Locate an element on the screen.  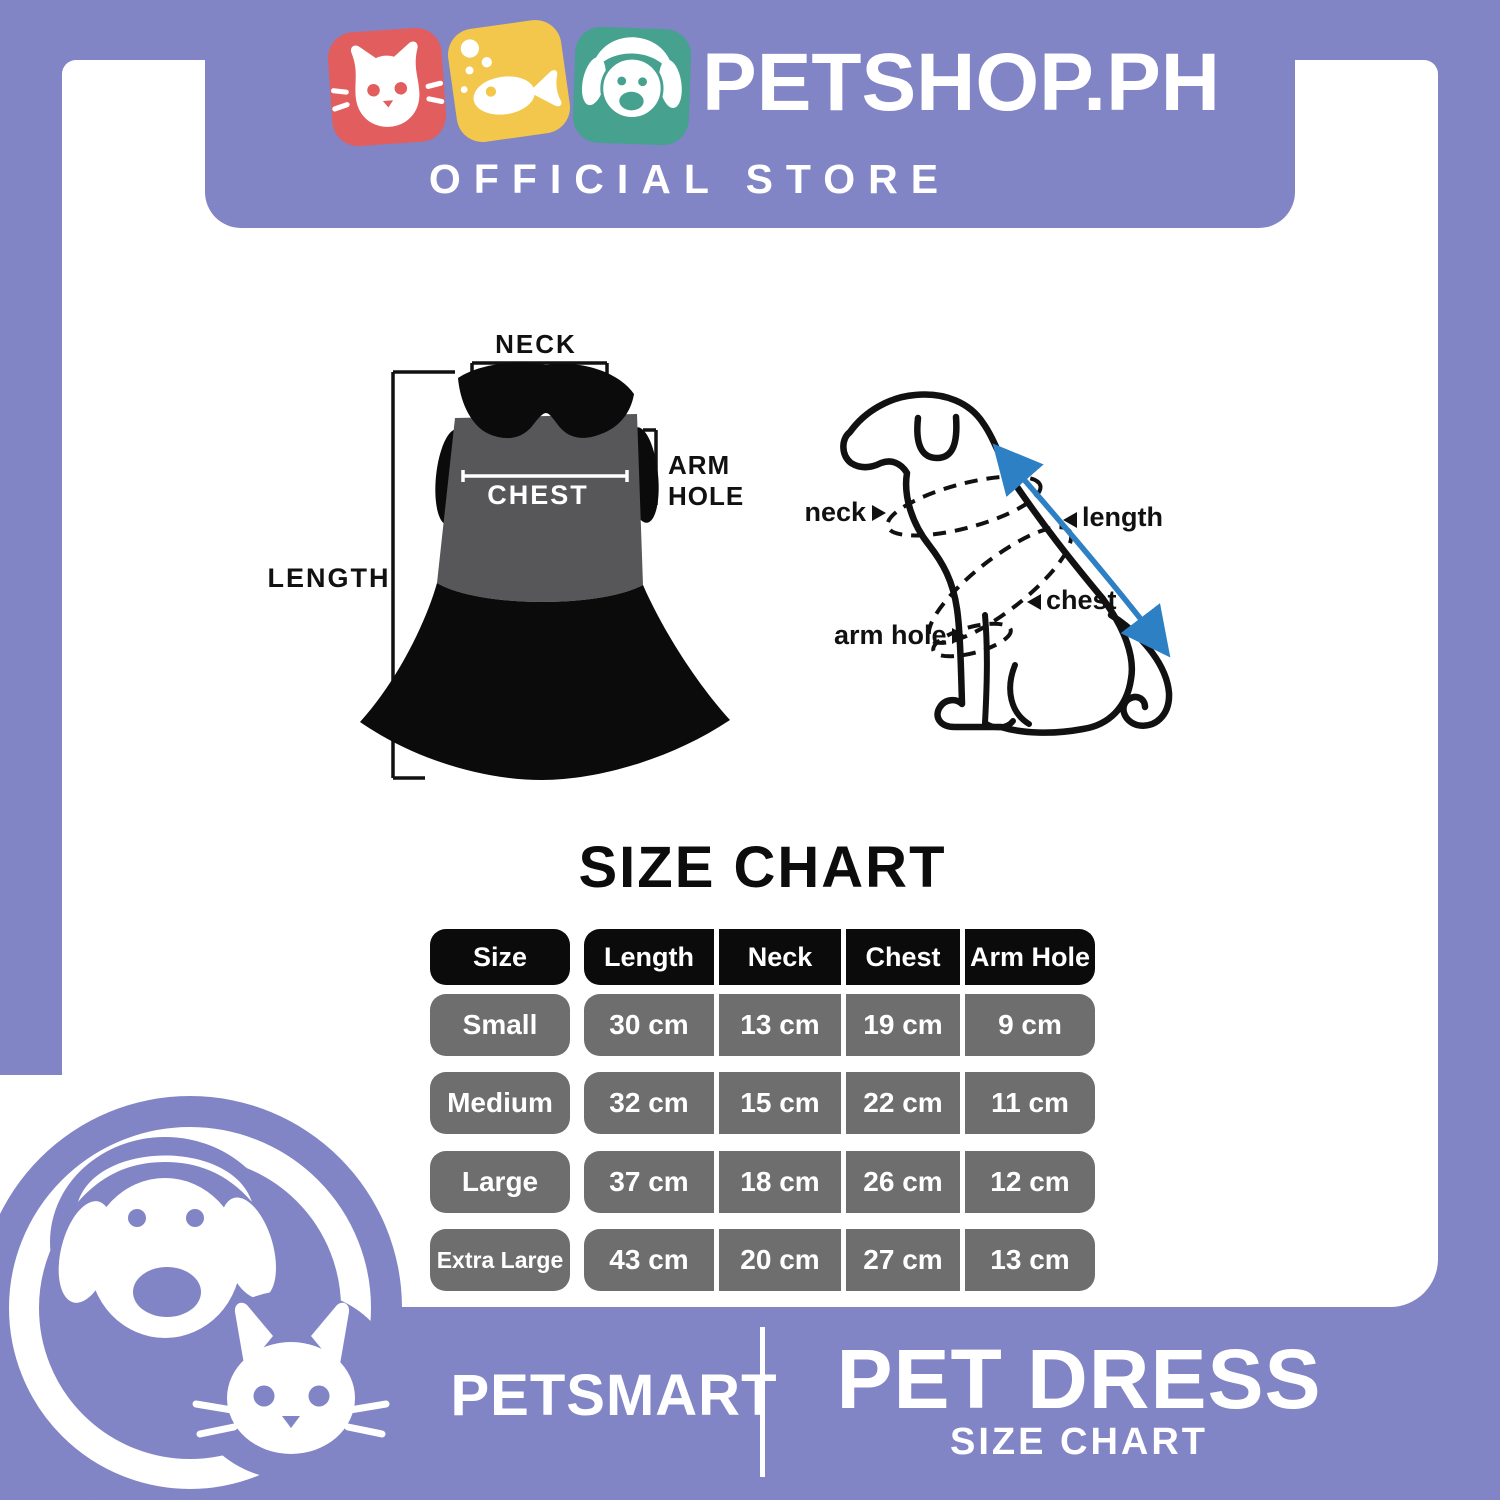
size-cell: Large is located at coordinates (500, 1182).